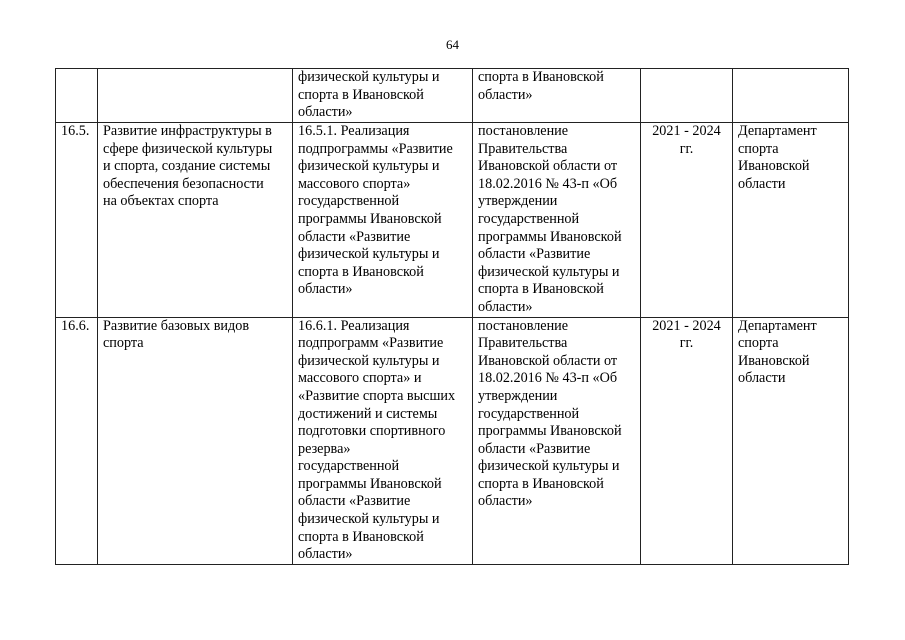 The height and width of the screenshot is (640, 905). What do you see at coordinates (76, 95) in the screenshot?
I see `cell-num` at bounding box center [76, 95].